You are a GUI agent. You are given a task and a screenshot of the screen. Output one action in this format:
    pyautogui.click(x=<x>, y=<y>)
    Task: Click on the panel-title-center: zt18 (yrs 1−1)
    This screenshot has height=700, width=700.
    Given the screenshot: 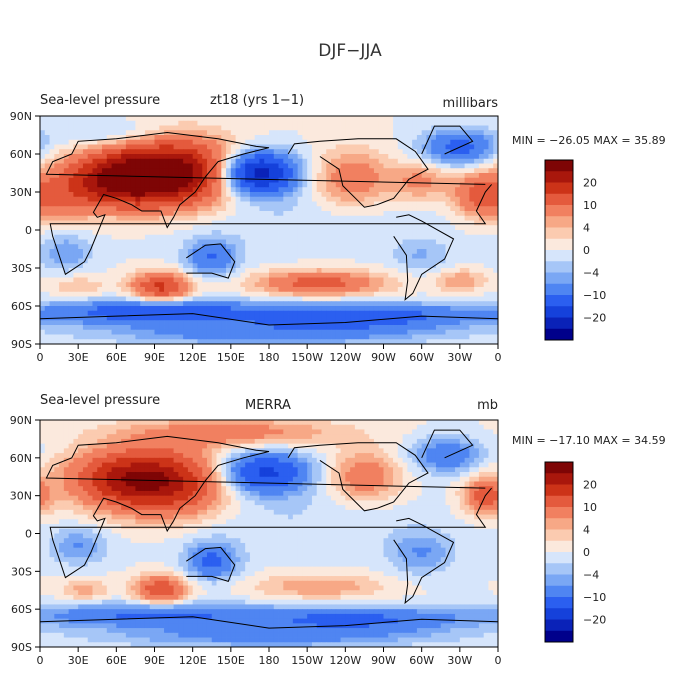 What is the action you would take?
    pyautogui.click(x=257, y=100)
    